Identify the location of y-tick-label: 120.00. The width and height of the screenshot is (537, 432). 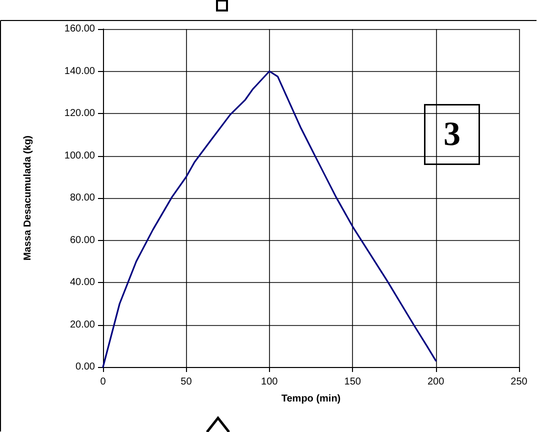
(80, 113).